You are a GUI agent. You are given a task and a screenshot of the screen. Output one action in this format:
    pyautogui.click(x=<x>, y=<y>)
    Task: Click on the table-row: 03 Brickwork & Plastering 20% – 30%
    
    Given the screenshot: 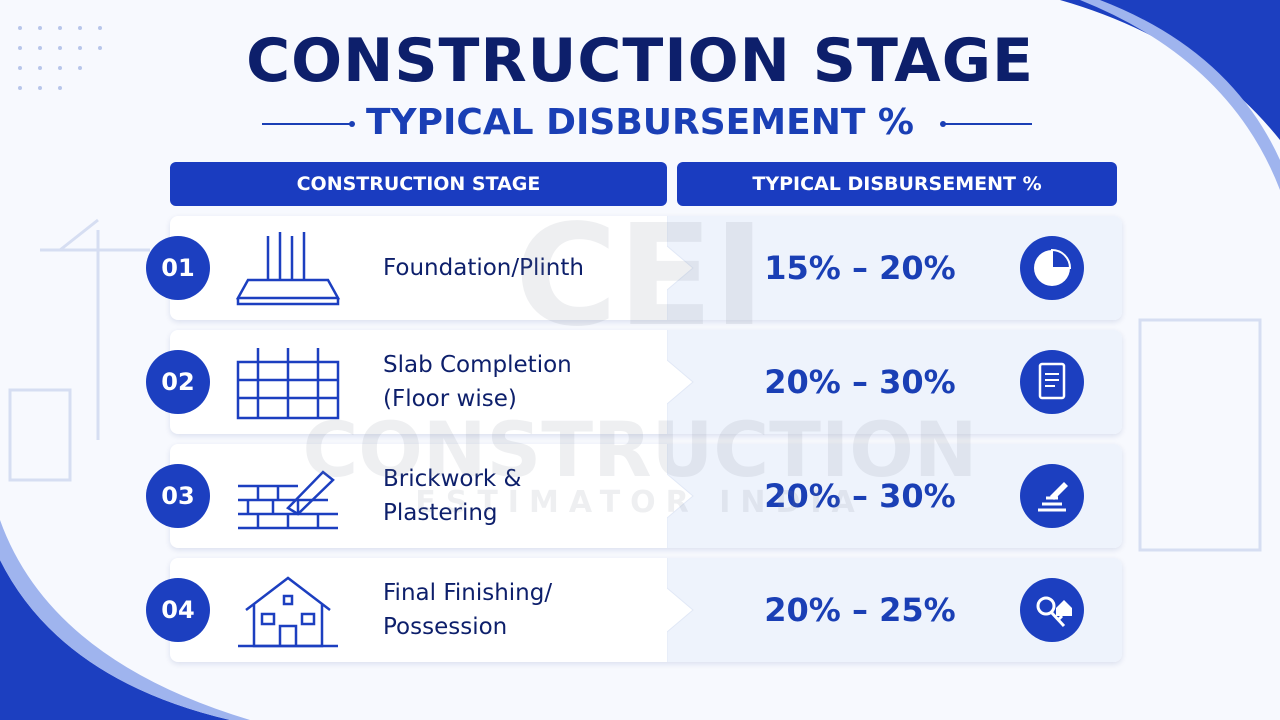 What is the action you would take?
    pyautogui.click(x=634, y=496)
    